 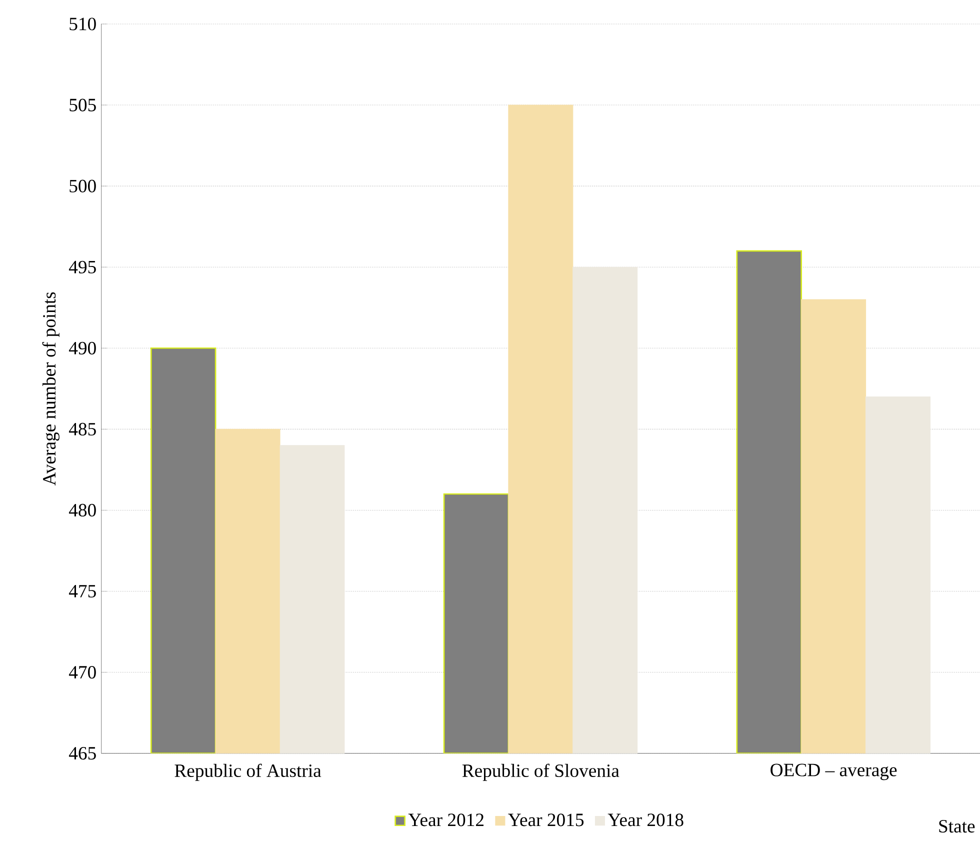 I want to click on y-tick-label: 510, so click(x=83, y=24).